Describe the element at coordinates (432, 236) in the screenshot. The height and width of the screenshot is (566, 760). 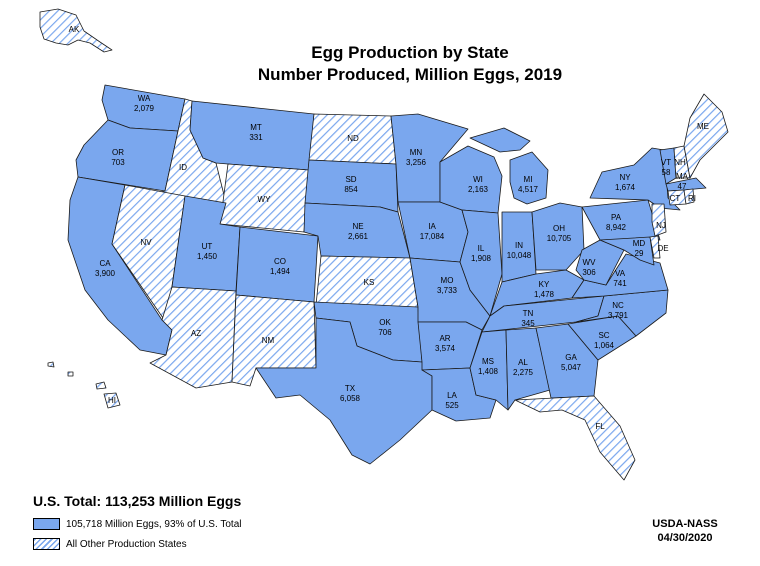
I see `state-value-ia: 17,084` at that location.